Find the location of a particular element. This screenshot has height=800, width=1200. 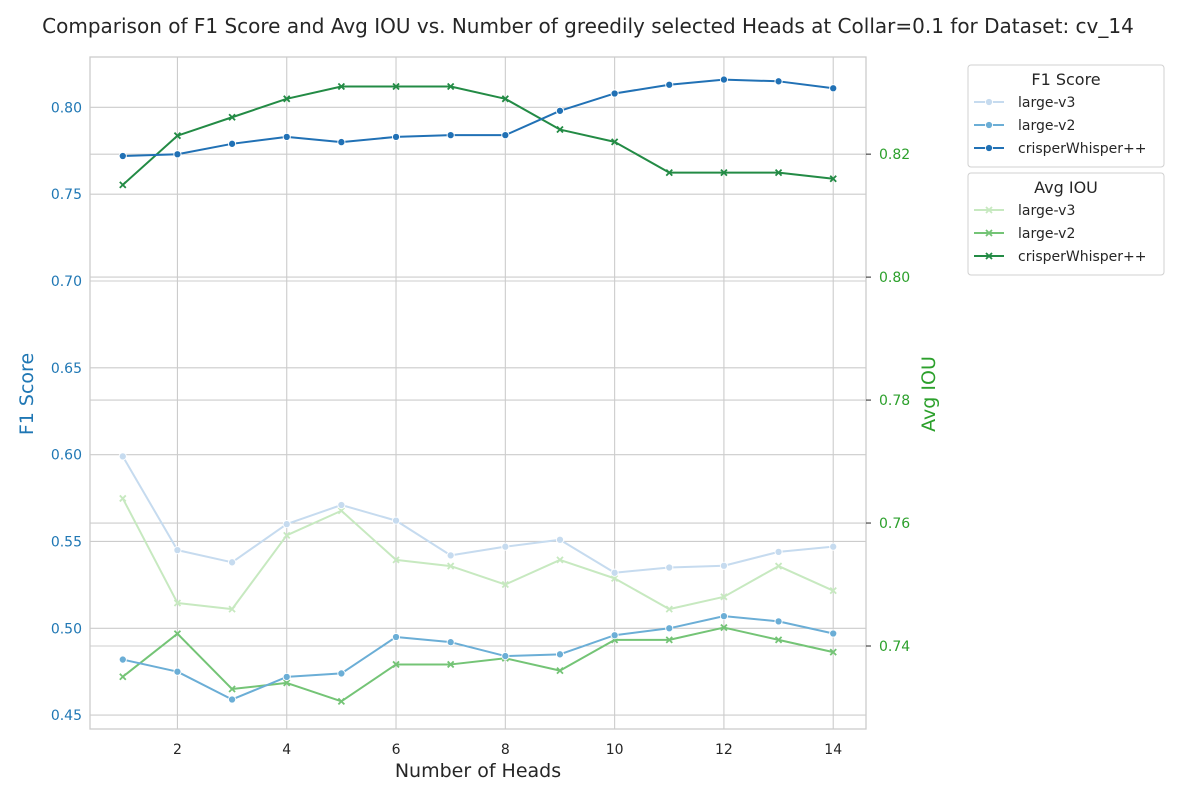

f1-large-v3-line is located at coordinates (477, 514).